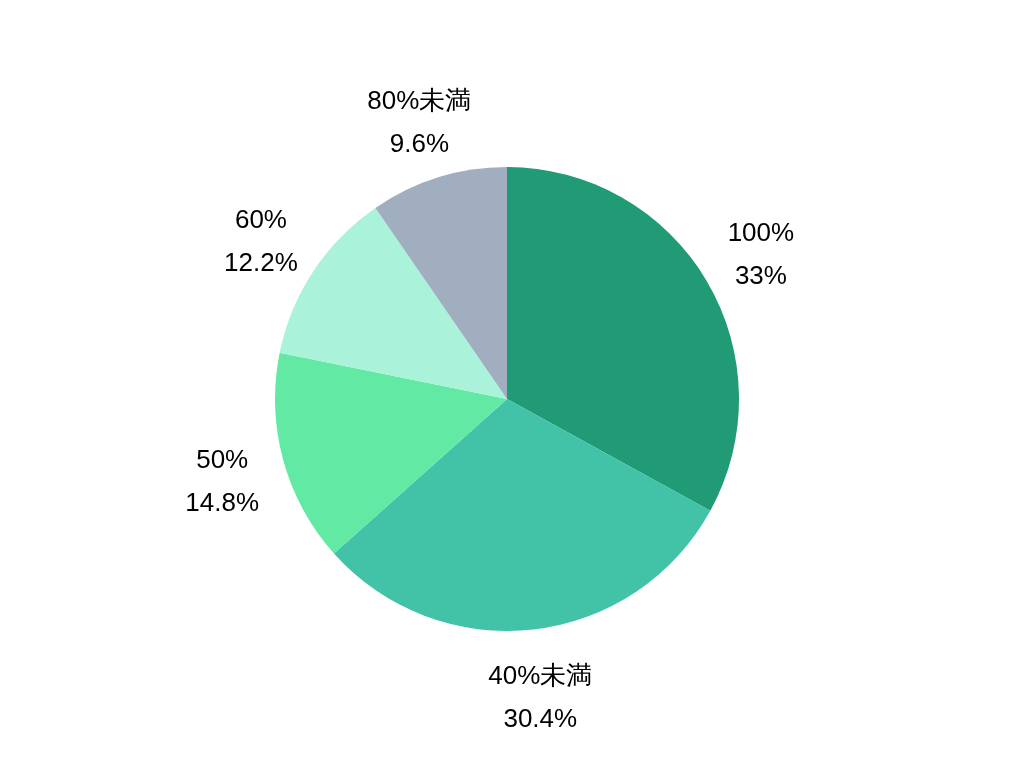  I want to click on data-label: 30.4%, so click(540, 718).